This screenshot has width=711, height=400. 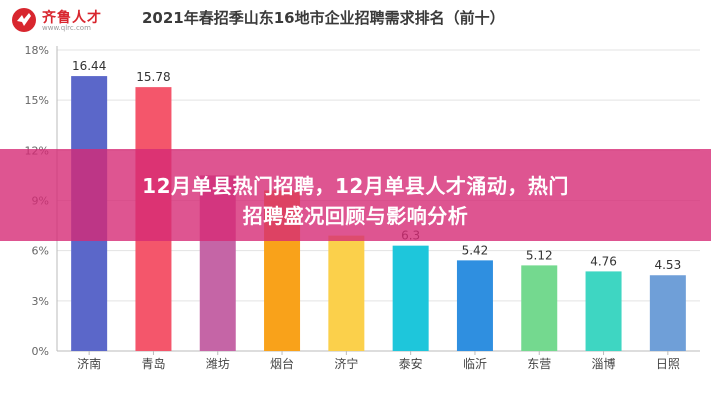 What do you see at coordinates (411, 363) in the screenshot?
I see `x-tick-label: 泰安` at bounding box center [411, 363].